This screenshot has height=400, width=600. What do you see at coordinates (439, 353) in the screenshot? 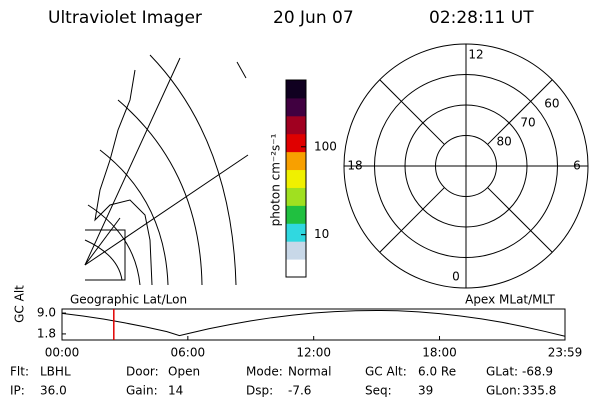
I see `x-tick-label: 18:00` at bounding box center [439, 353].